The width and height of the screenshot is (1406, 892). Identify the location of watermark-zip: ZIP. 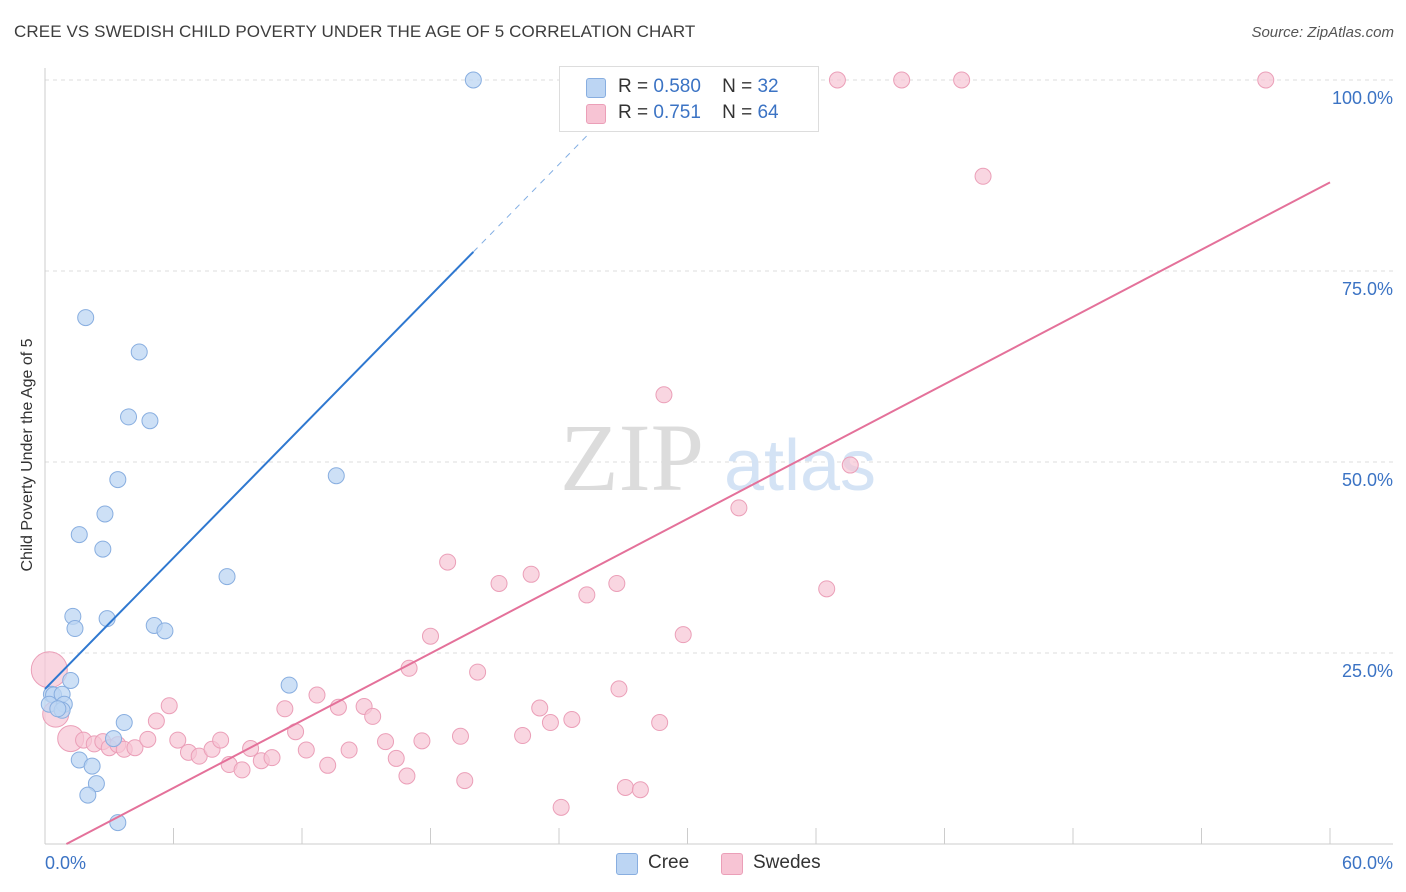
(632, 457).